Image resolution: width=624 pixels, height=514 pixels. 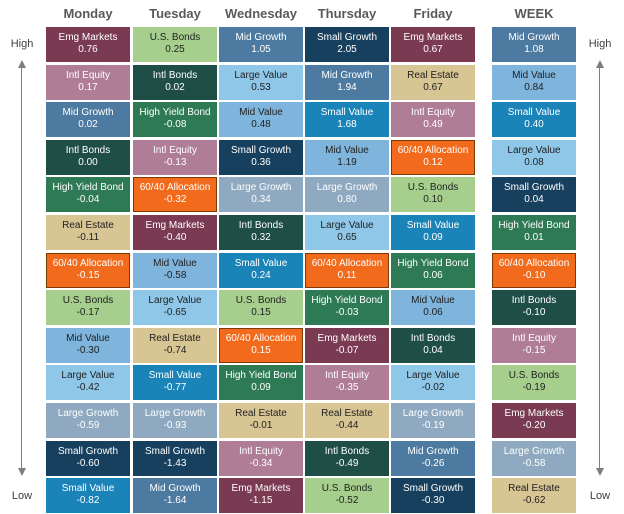 I want to click on cell-tuesday-12: Small Growth -1.43, so click(x=175, y=458).